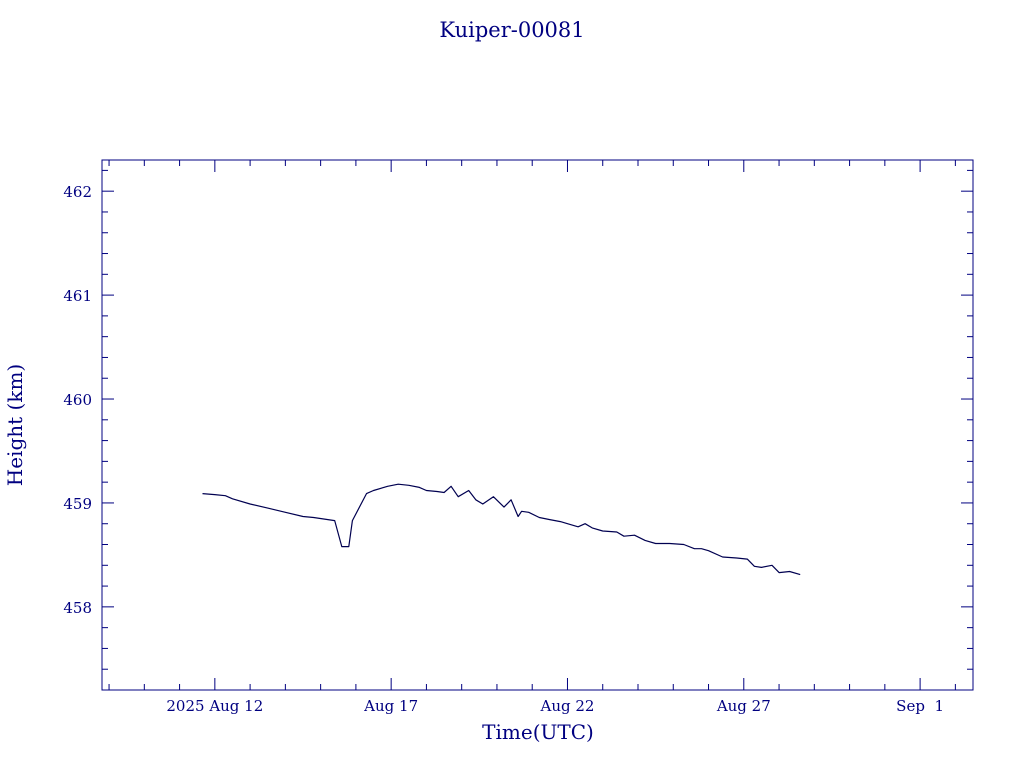 The height and width of the screenshot is (768, 1024). I want to click on x-tick-label: Aug 17, so click(390, 706).